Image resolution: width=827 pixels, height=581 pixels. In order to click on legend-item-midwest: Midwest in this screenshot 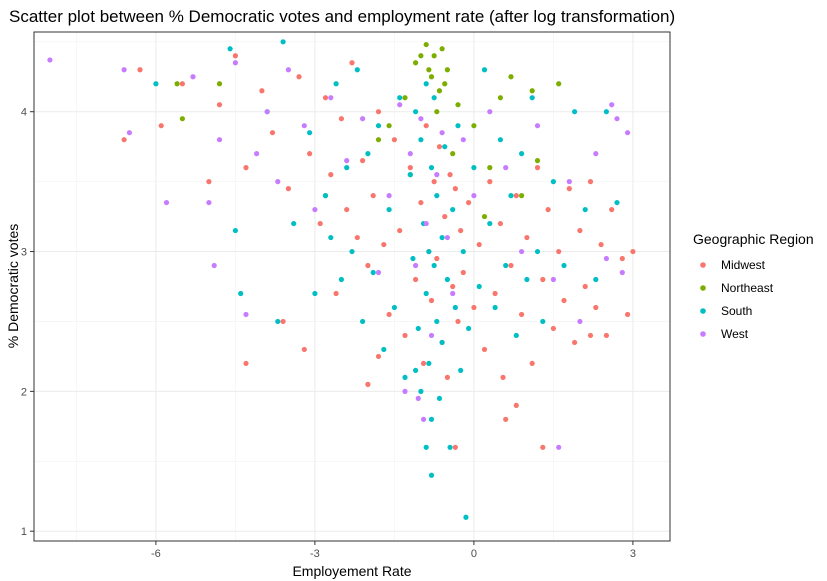, I will do `click(733, 265)`.